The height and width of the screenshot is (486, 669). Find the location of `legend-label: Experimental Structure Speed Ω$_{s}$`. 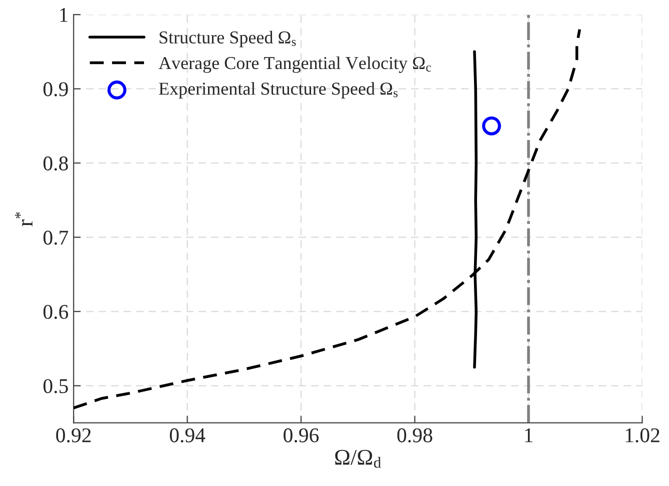

legend-label: Experimental Structure Speed Ω$_{s}$ is located at coordinates (278, 90).